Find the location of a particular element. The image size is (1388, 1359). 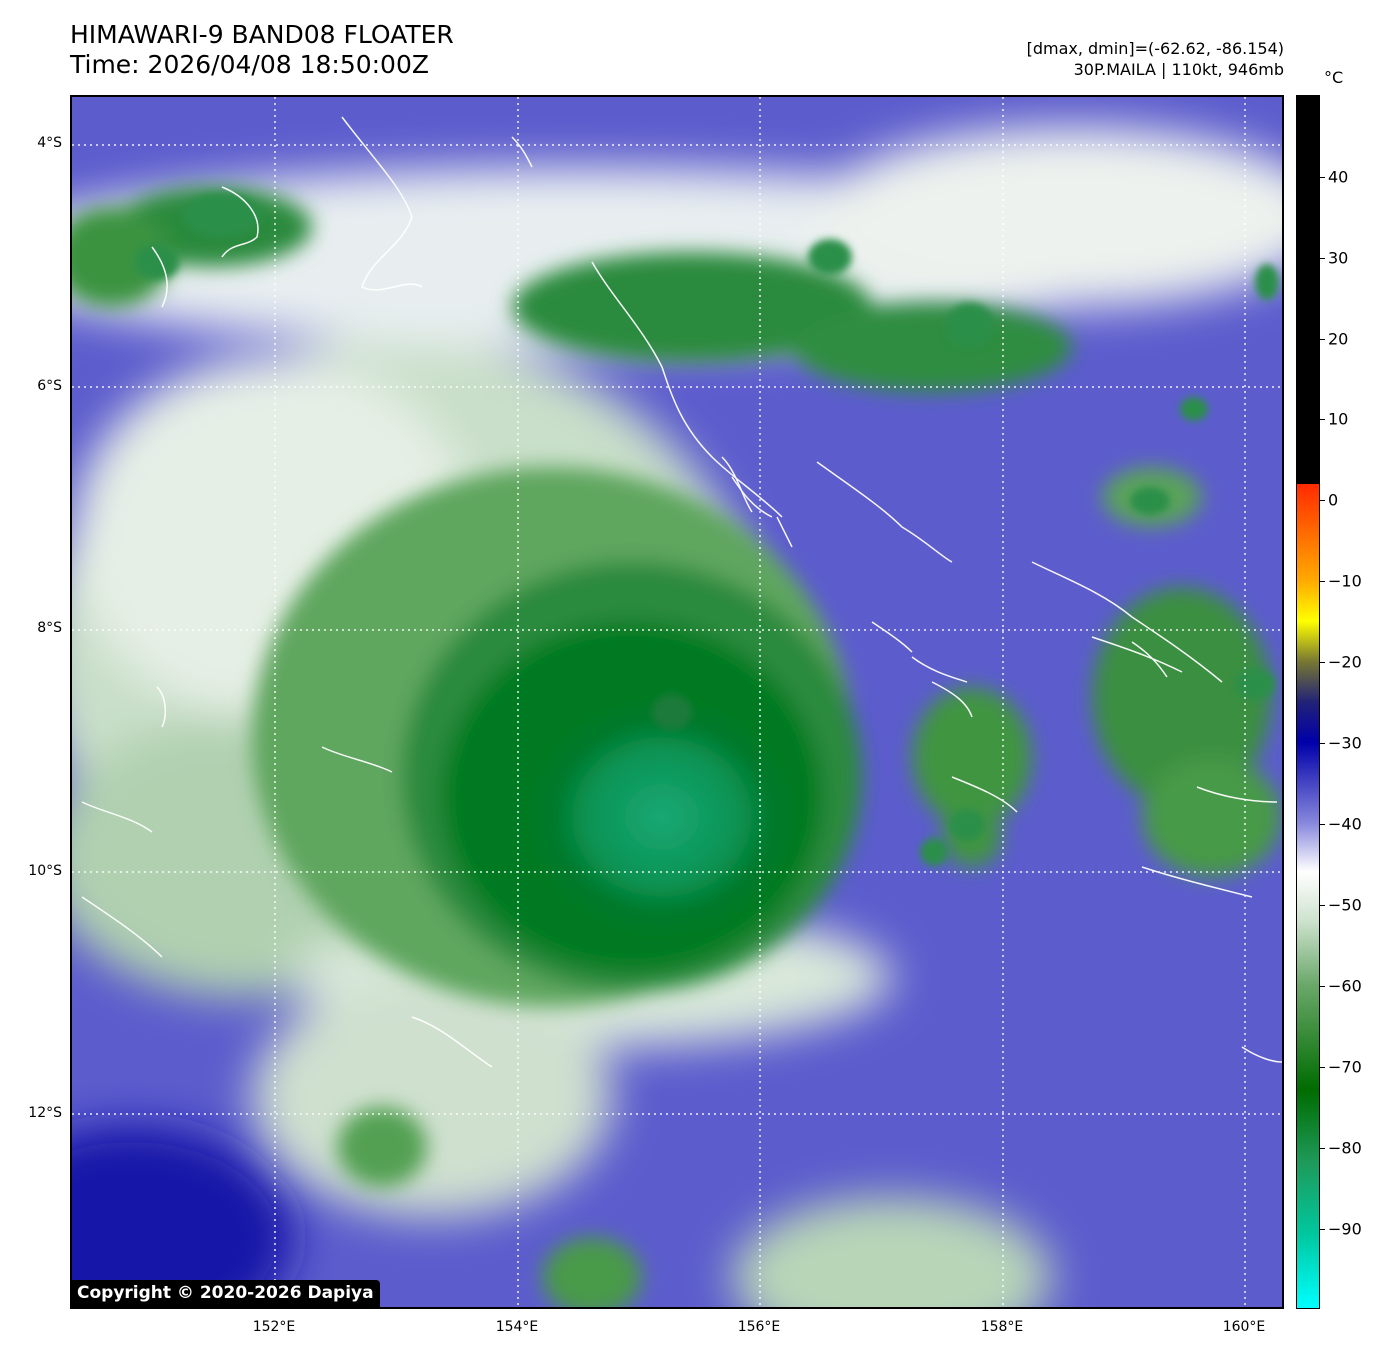

longitude-label: 154°E is located at coordinates (517, 1327).